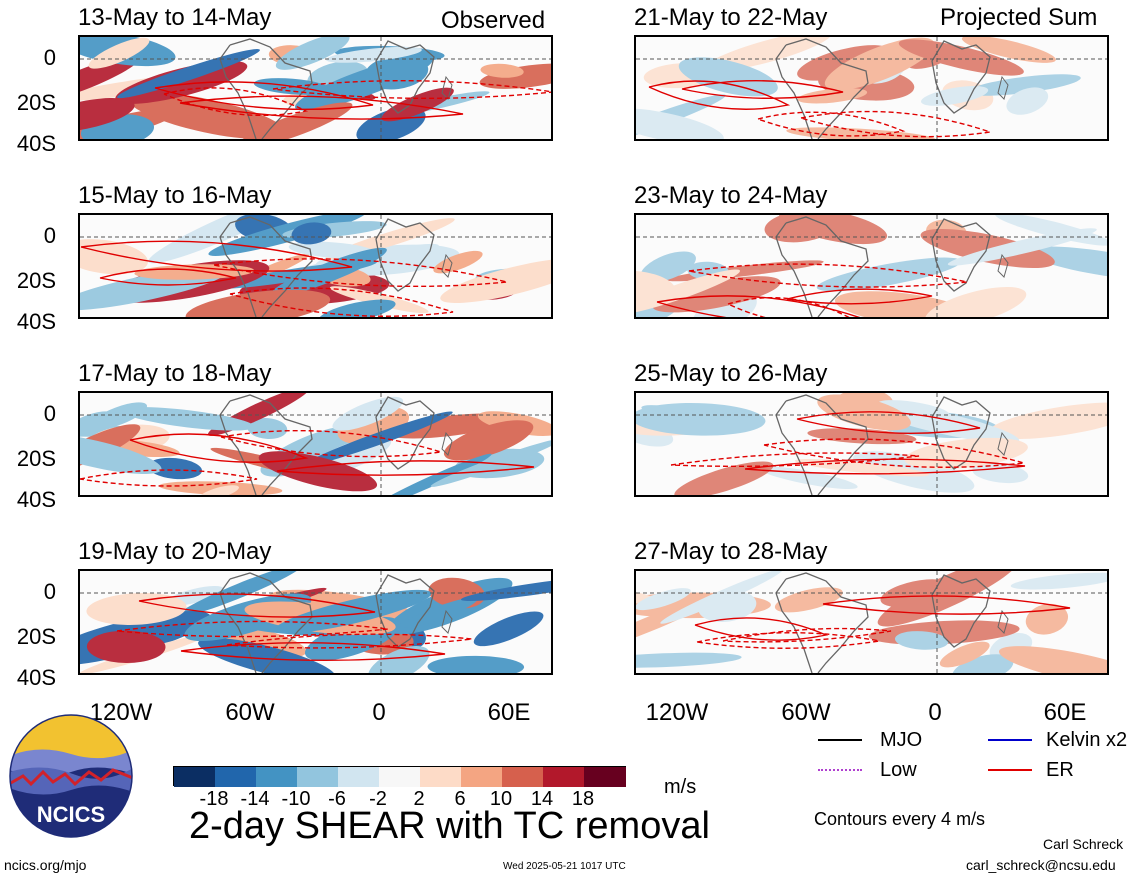 Image resolution: width=1135 pixels, height=879 pixels. Describe the element at coordinates (564, 866) in the screenshot. I see `footer-timestamp: Wed 2025-05-21 1017 UTC` at that location.